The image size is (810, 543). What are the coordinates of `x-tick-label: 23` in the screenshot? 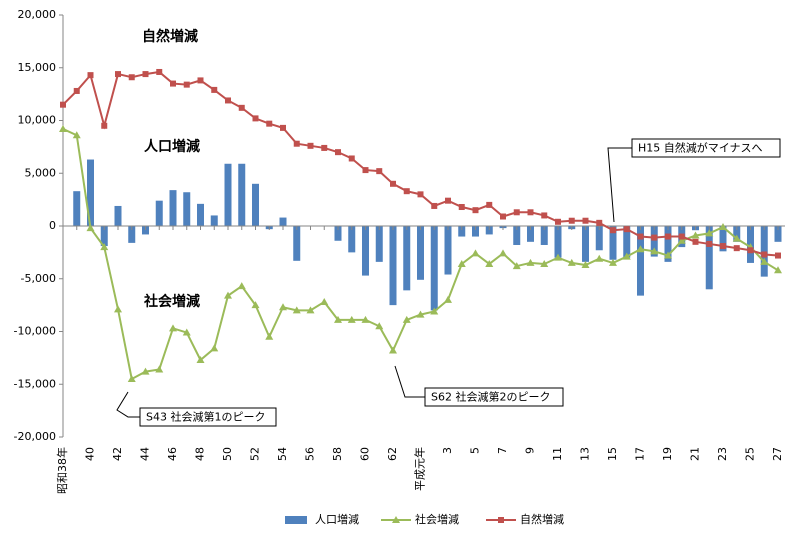 It's located at (722, 454).